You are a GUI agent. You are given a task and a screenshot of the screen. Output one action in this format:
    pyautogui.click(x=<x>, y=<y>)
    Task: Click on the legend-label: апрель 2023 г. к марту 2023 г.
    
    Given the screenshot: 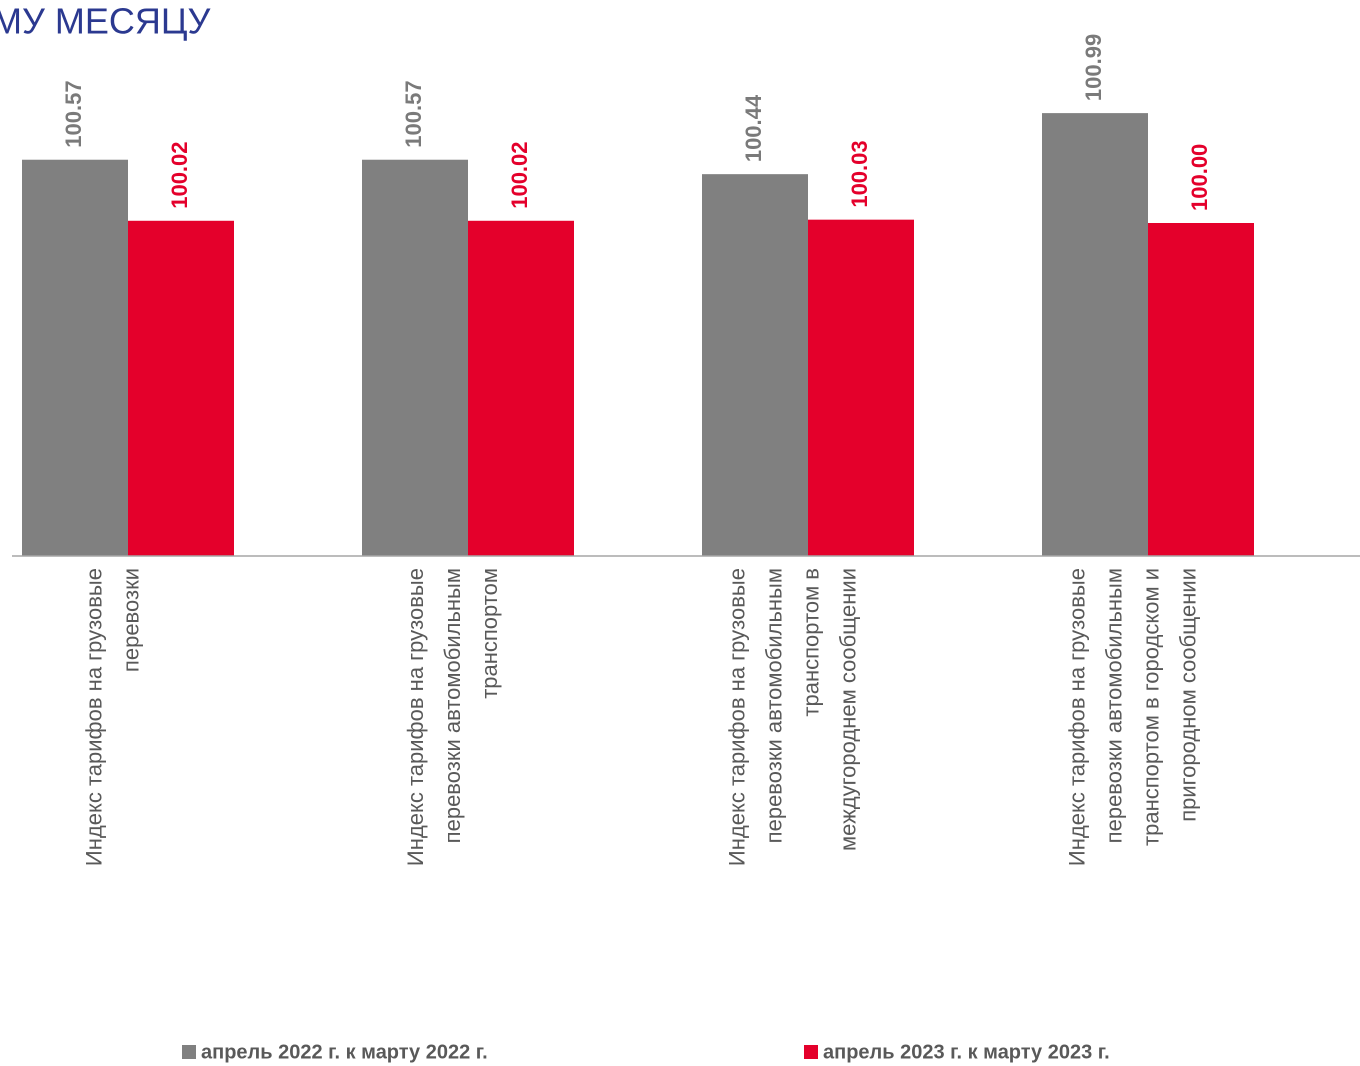 What is the action you would take?
    pyautogui.click(x=966, y=1052)
    